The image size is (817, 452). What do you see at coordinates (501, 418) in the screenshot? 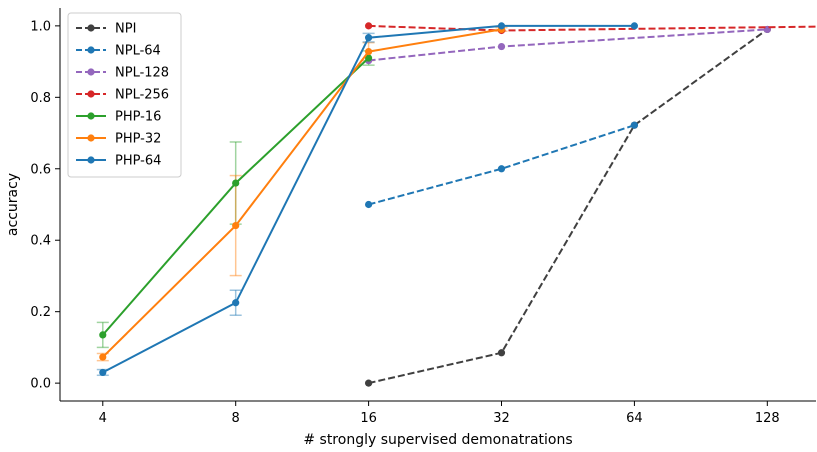
I see `x-tick-label: 32` at bounding box center [501, 418].